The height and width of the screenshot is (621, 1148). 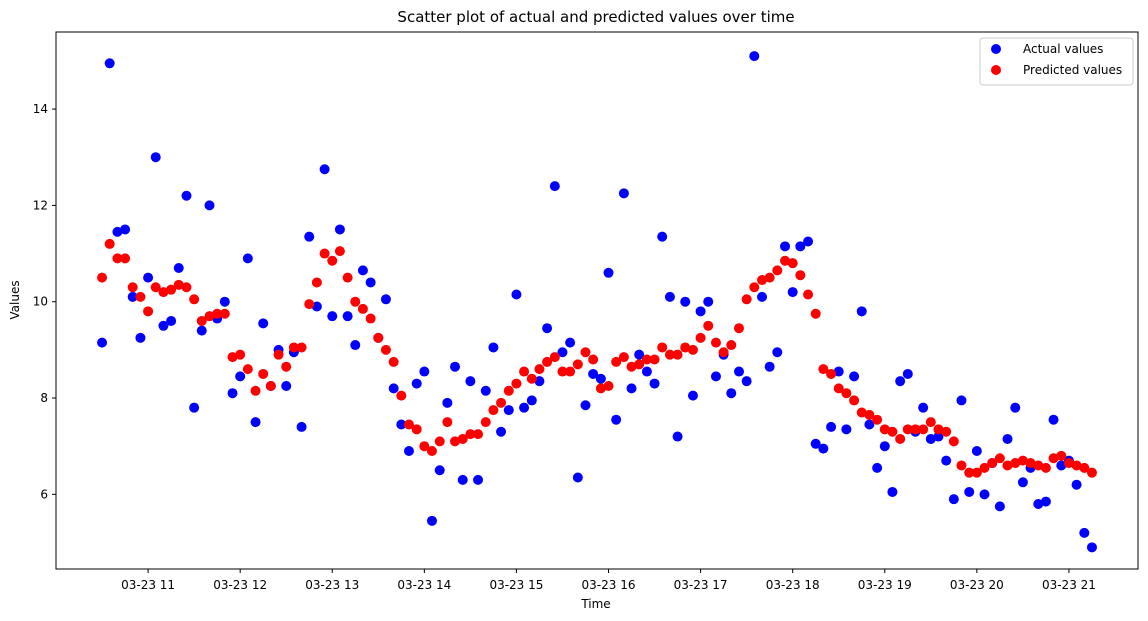 What do you see at coordinates (40, 302) in the screenshot?
I see `y-tick-label: 10` at bounding box center [40, 302].